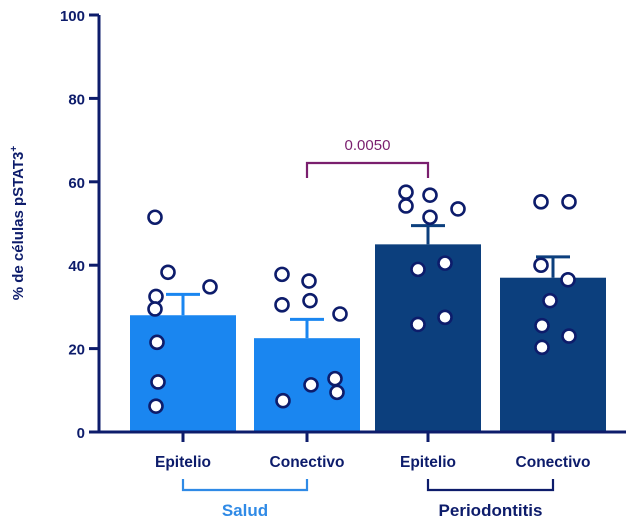  I want to click on group-brackets: Salud Periodontitis, so click(368, 499).